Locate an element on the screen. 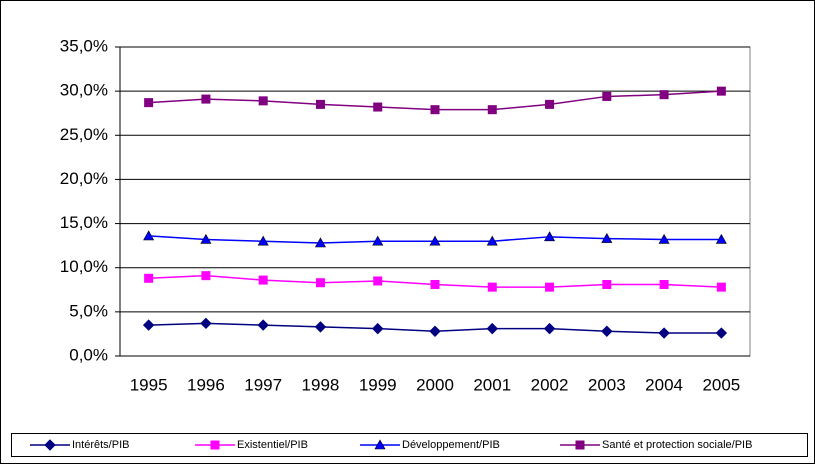  x-tick-label: 2004 is located at coordinates (664, 384).